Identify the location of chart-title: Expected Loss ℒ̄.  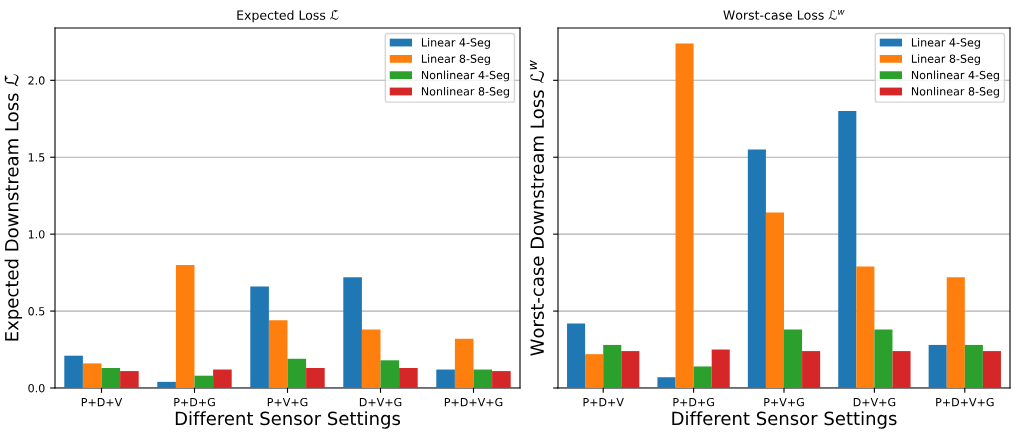
(288, 16).